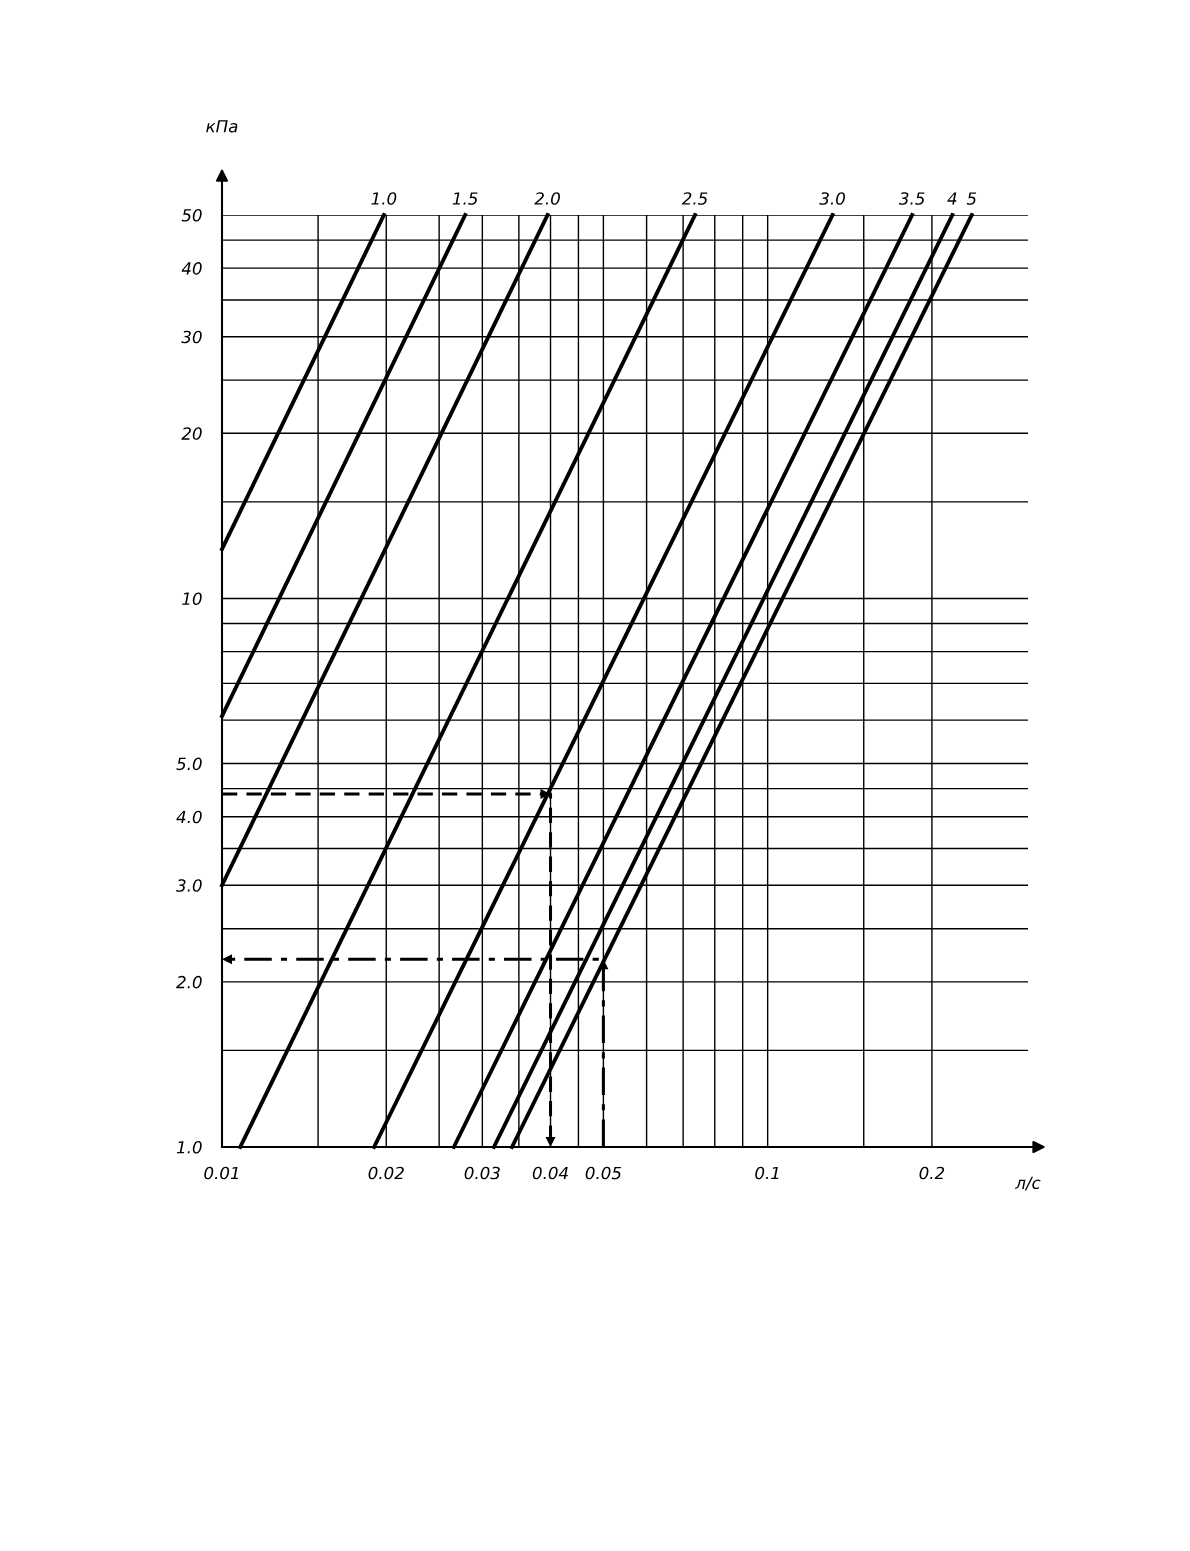 Image resolution: width=1190 pixels, height=1551 pixels. I want to click on series-label: 2.0, so click(547, 198).